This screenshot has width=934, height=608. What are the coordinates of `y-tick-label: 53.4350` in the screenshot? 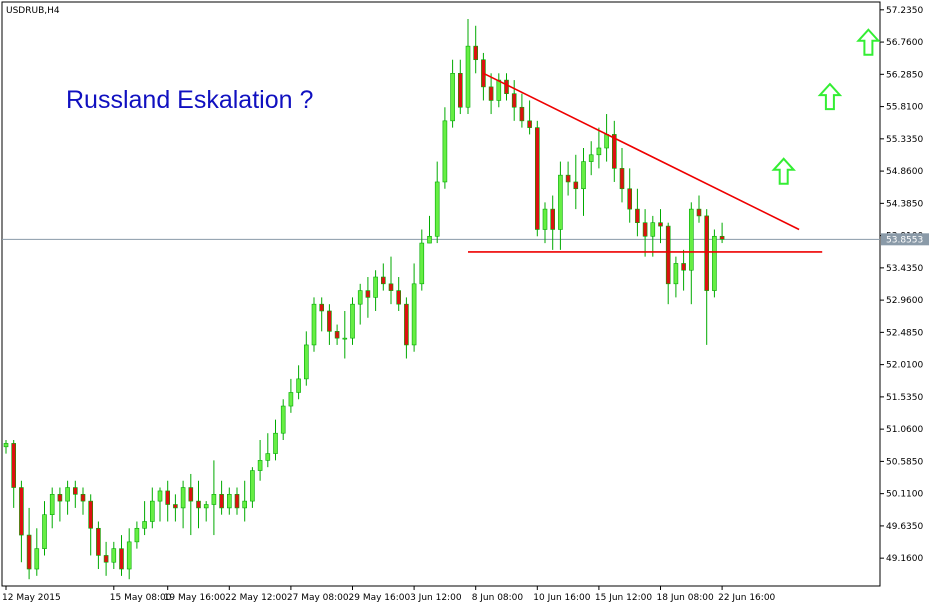 It's located at (904, 269).